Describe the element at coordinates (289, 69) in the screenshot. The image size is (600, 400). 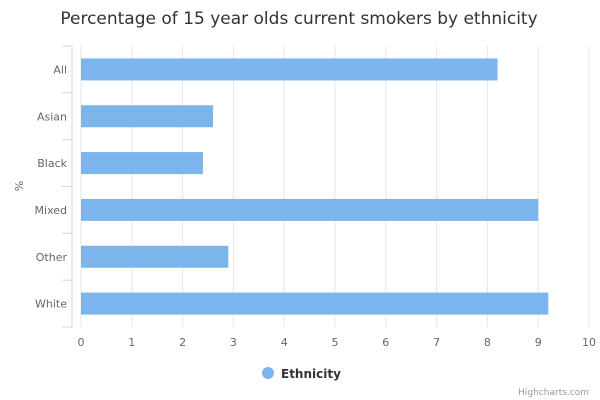
I see `bar-all` at that location.